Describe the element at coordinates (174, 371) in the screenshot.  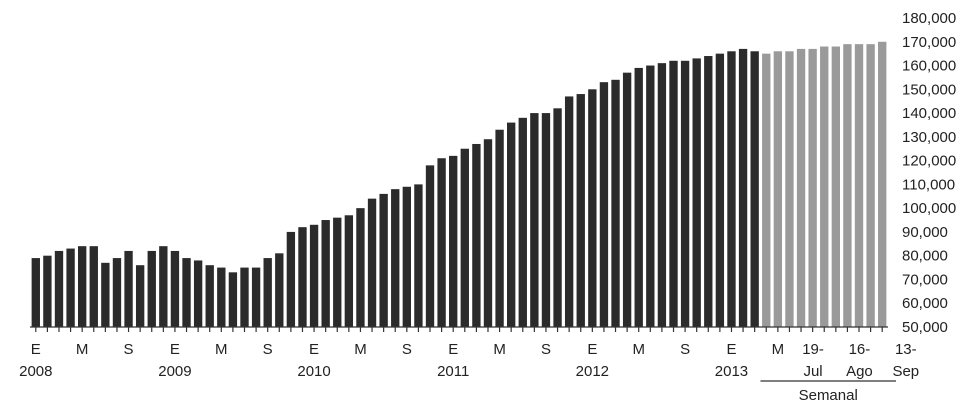
I see `x-tick-label-year: 2009` at that location.